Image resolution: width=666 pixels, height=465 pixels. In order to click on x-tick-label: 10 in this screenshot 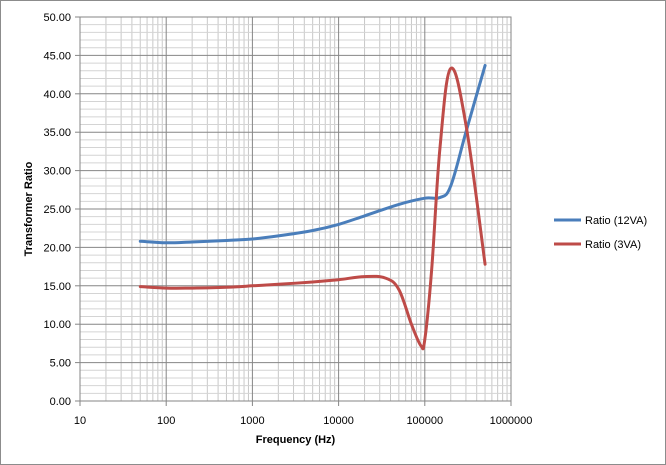, I will do `click(80, 421)`.